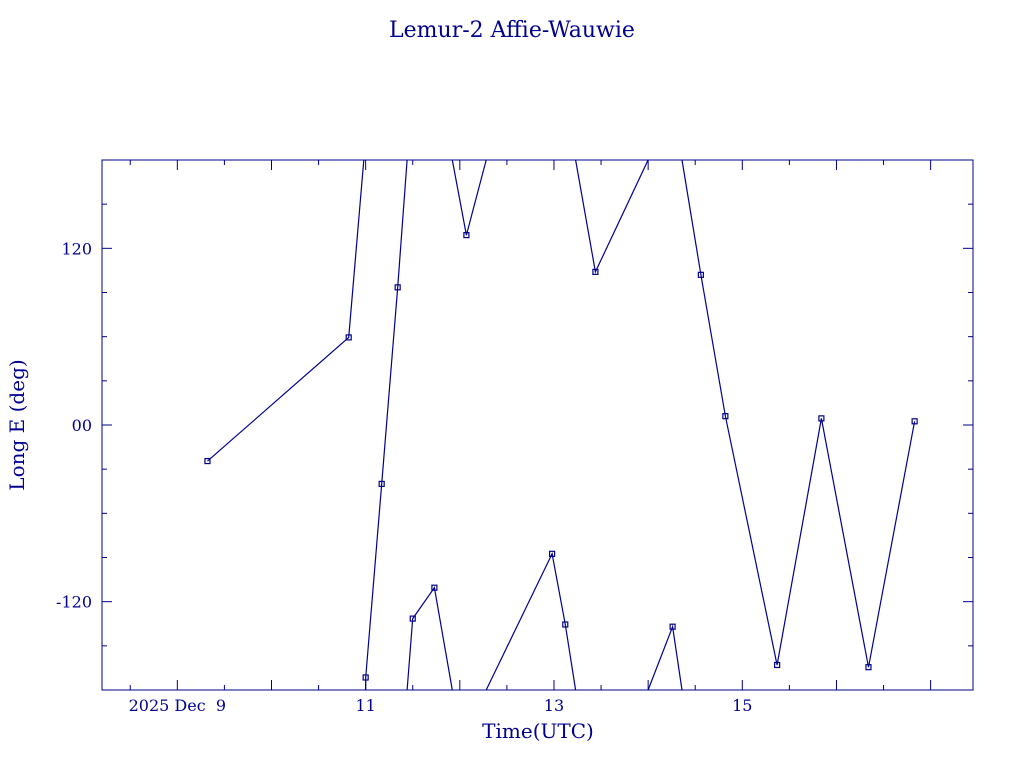 The height and width of the screenshot is (768, 1024). I want to click on x-tick-label: 15, so click(742, 705).